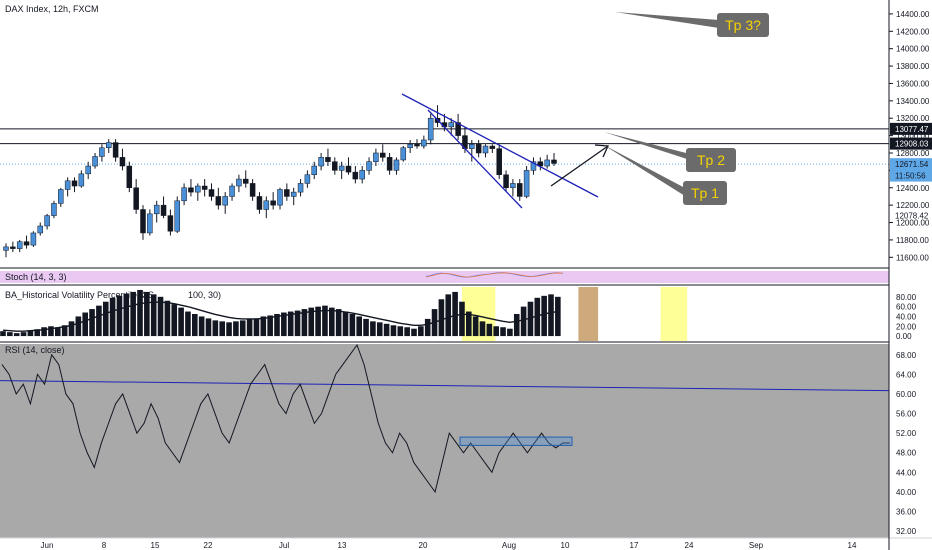 The width and height of the screenshot is (932, 550). What do you see at coordinates (155, 545) in the screenshot?
I see `time-tick-label: 15` at bounding box center [155, 545].